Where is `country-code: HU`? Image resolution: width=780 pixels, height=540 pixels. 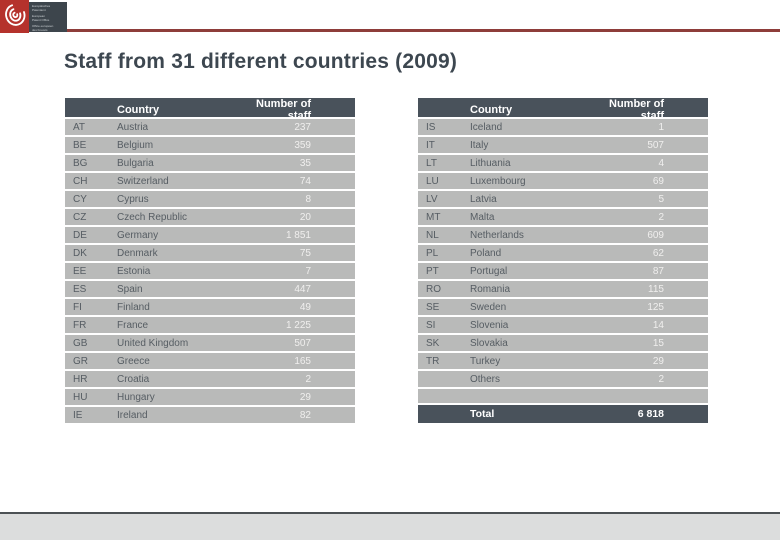
country-code: HU is located at coordinates (80, 397).